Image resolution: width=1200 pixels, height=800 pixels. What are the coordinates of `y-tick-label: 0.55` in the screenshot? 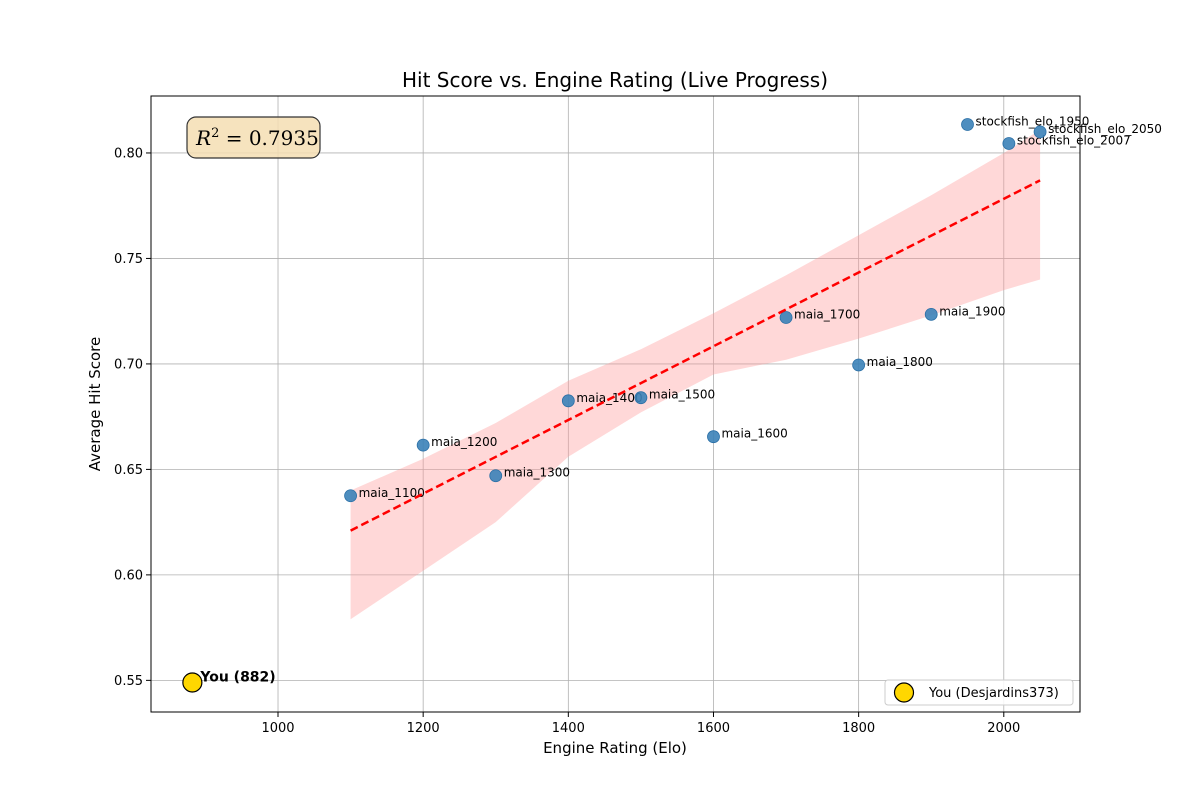 It's located at (128, 681).